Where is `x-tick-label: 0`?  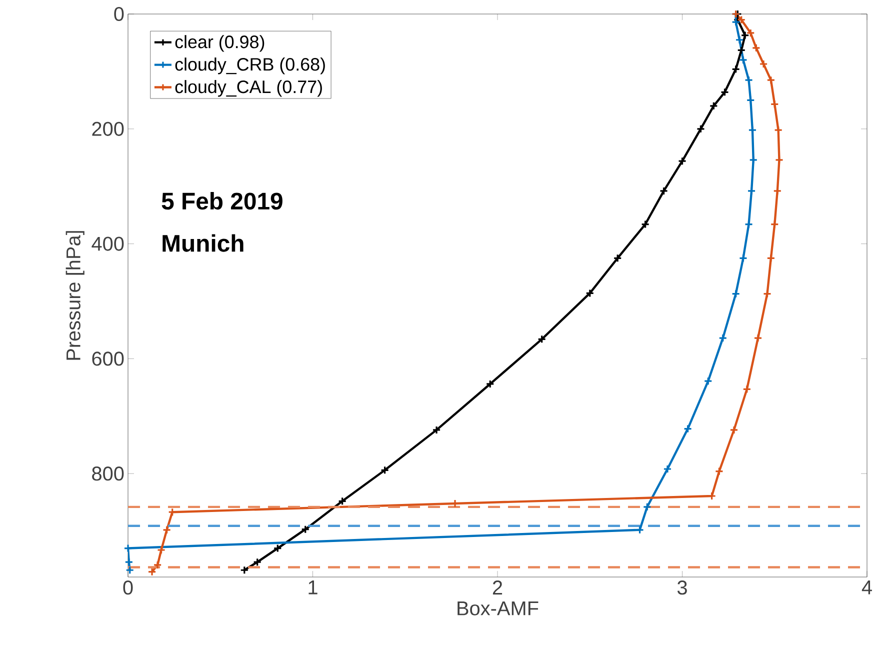 x-tick-label: 0 is located at coordinates (128, 587).